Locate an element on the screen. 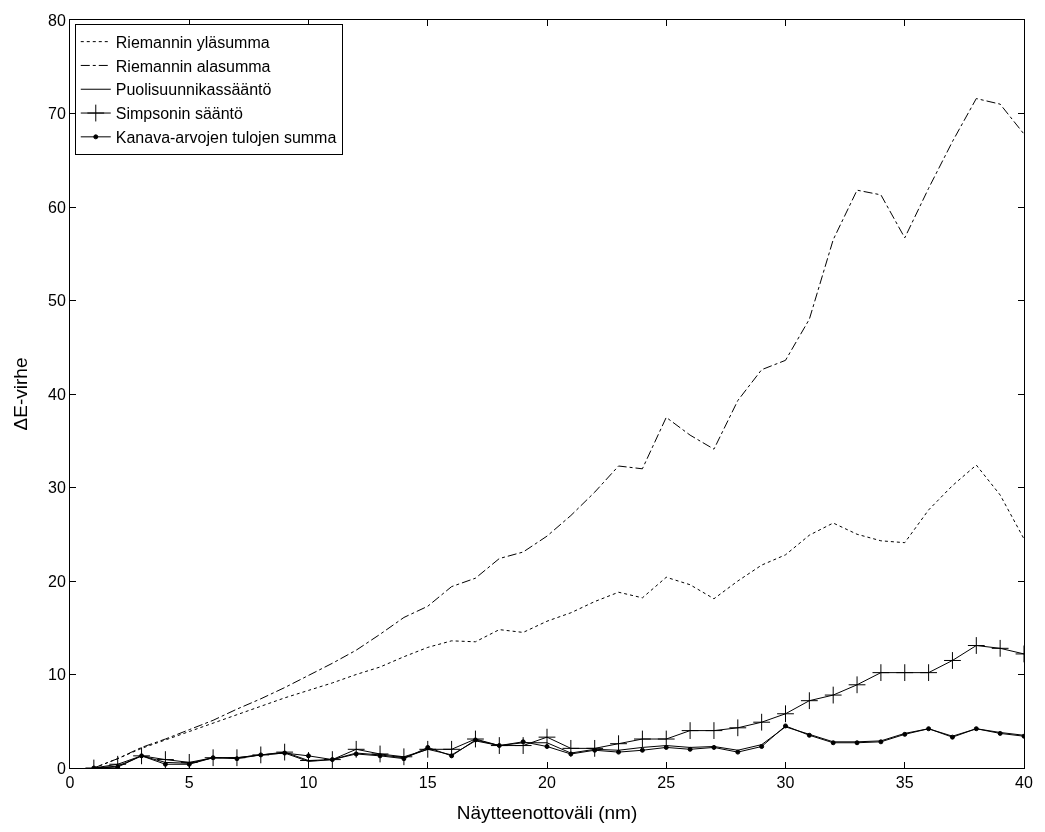 This screenshot has height=832, width=1045. y-tick-label: 40 is located at coordinates (57, 394).